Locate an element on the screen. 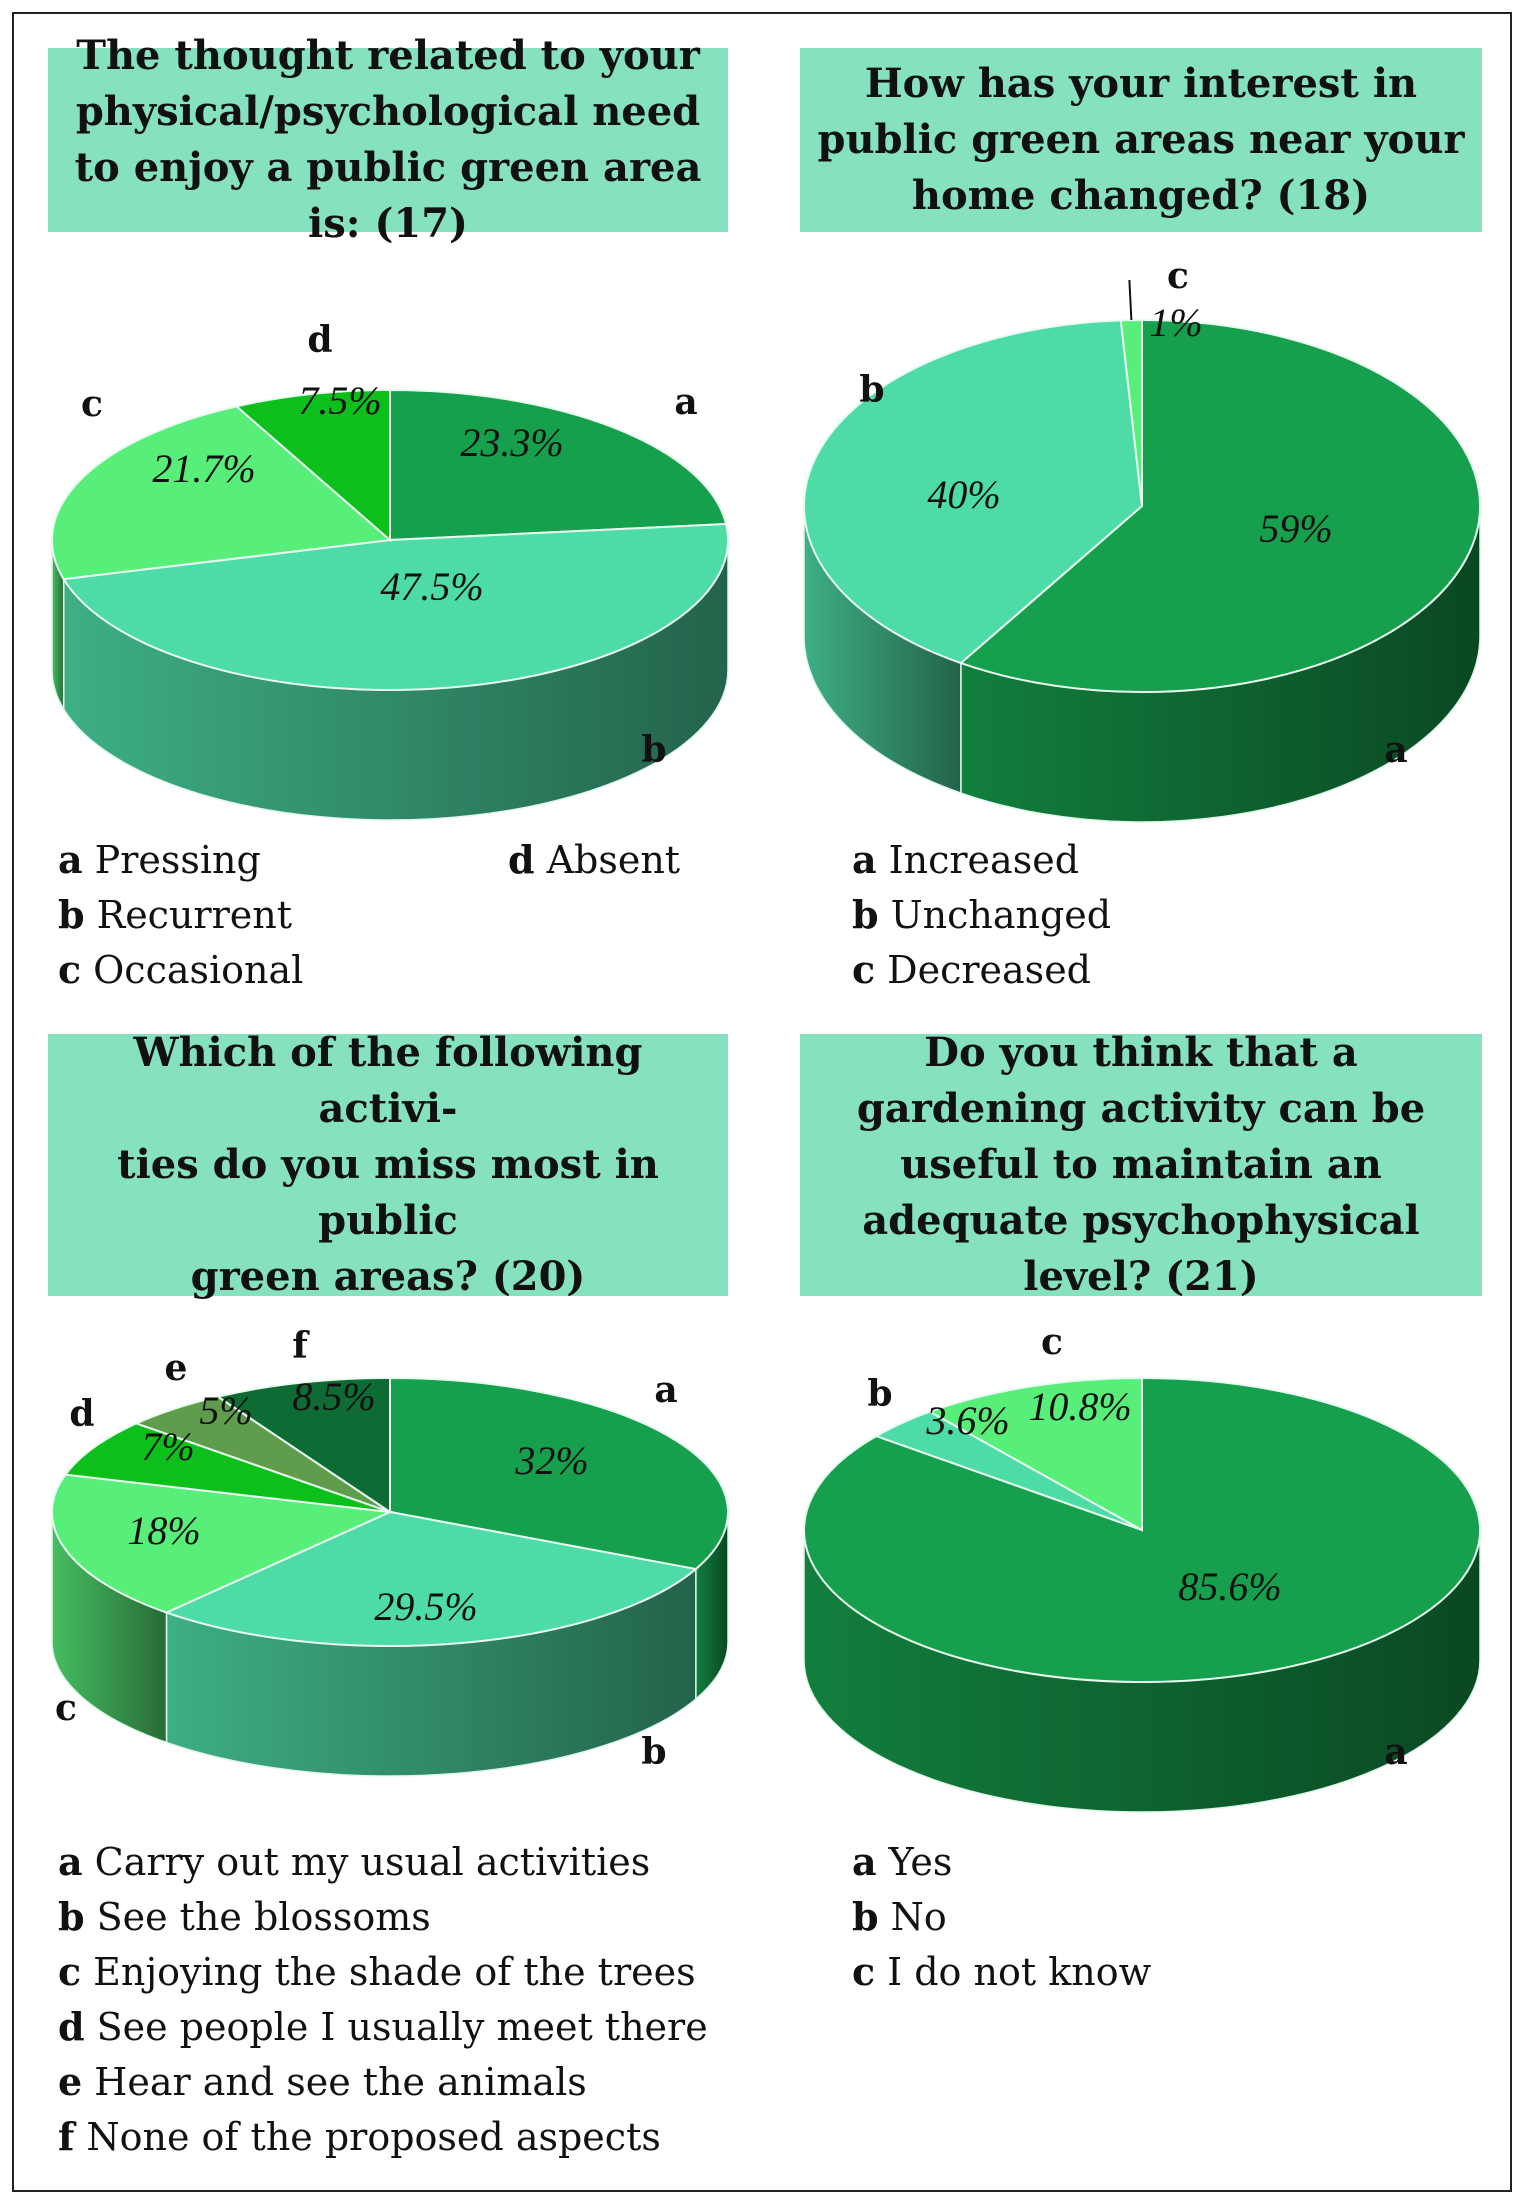 The width and height of the screenshot is (1528, 2206). legend-item: c Decreased is located at coordinates (981, 969).